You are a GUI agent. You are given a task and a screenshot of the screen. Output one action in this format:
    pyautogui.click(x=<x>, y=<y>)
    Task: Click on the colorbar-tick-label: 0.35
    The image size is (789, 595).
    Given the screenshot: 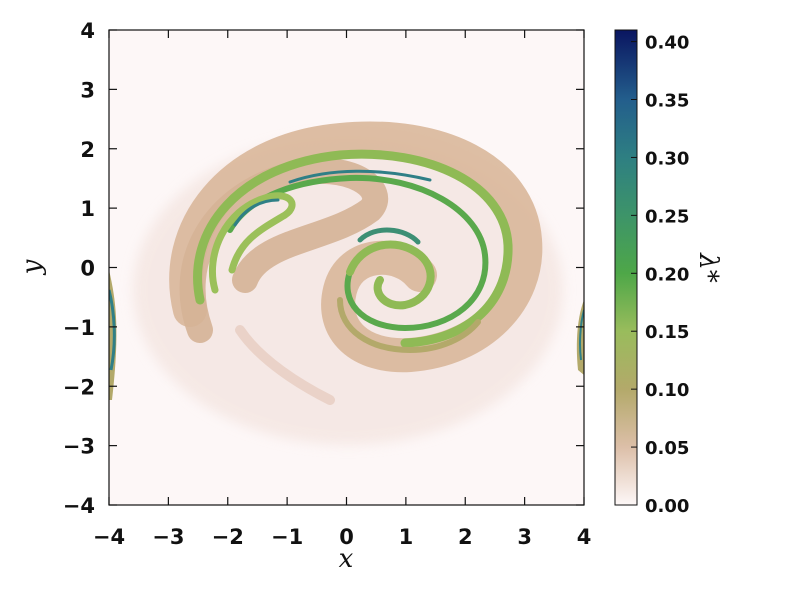 What is the action you would take?
    pyautogui.click(x=667, y=101)
    